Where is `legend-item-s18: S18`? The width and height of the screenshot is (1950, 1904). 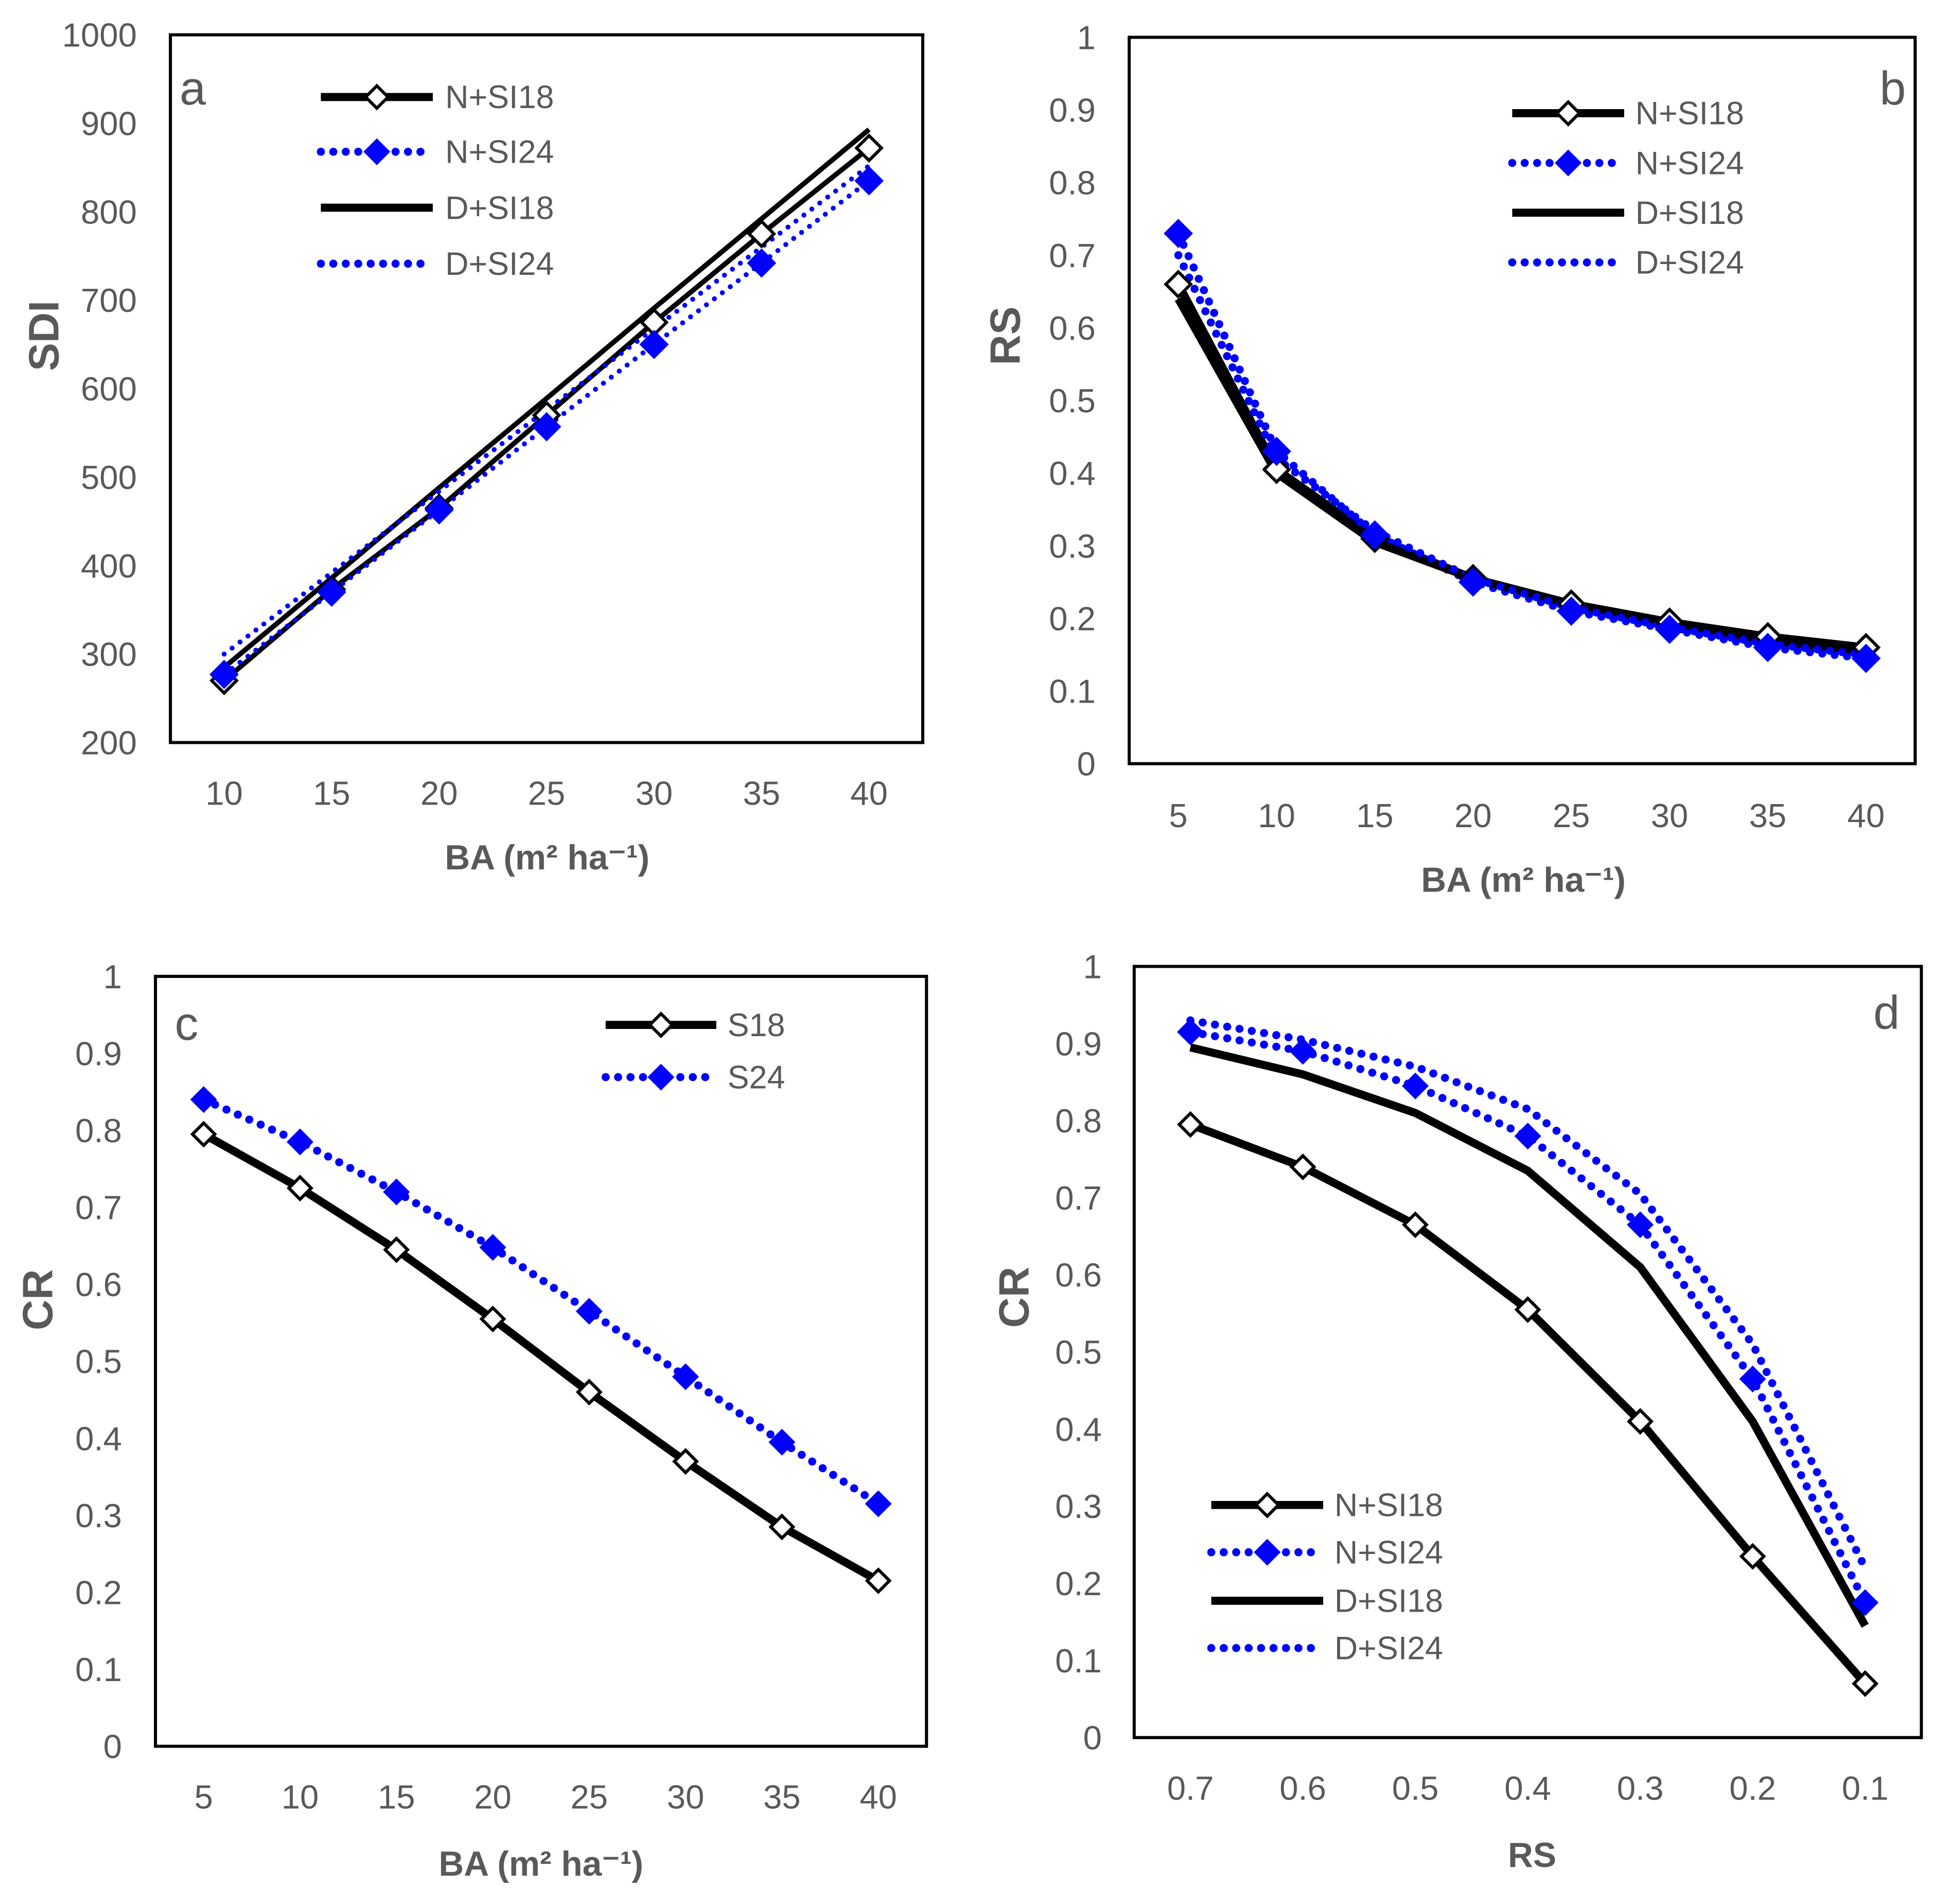
legend-item-s18: S18 is located at coordinates (695, 1025).